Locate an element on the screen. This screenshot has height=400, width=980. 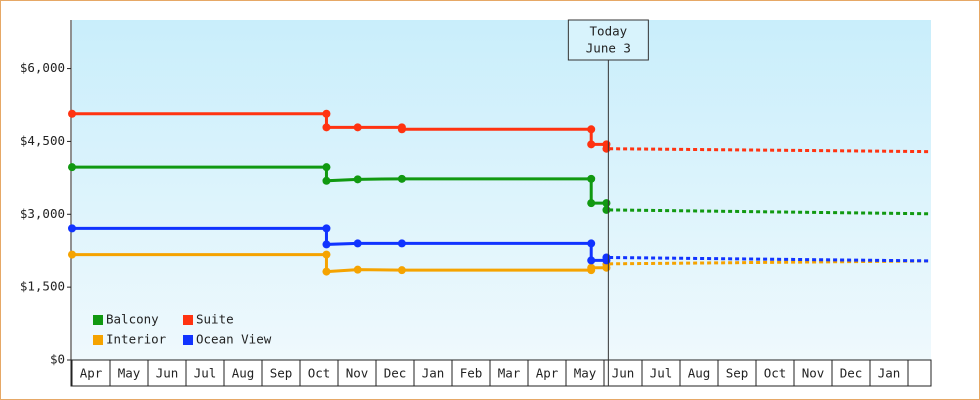
legend-label: Balcony is located at coordinates (132, 319).